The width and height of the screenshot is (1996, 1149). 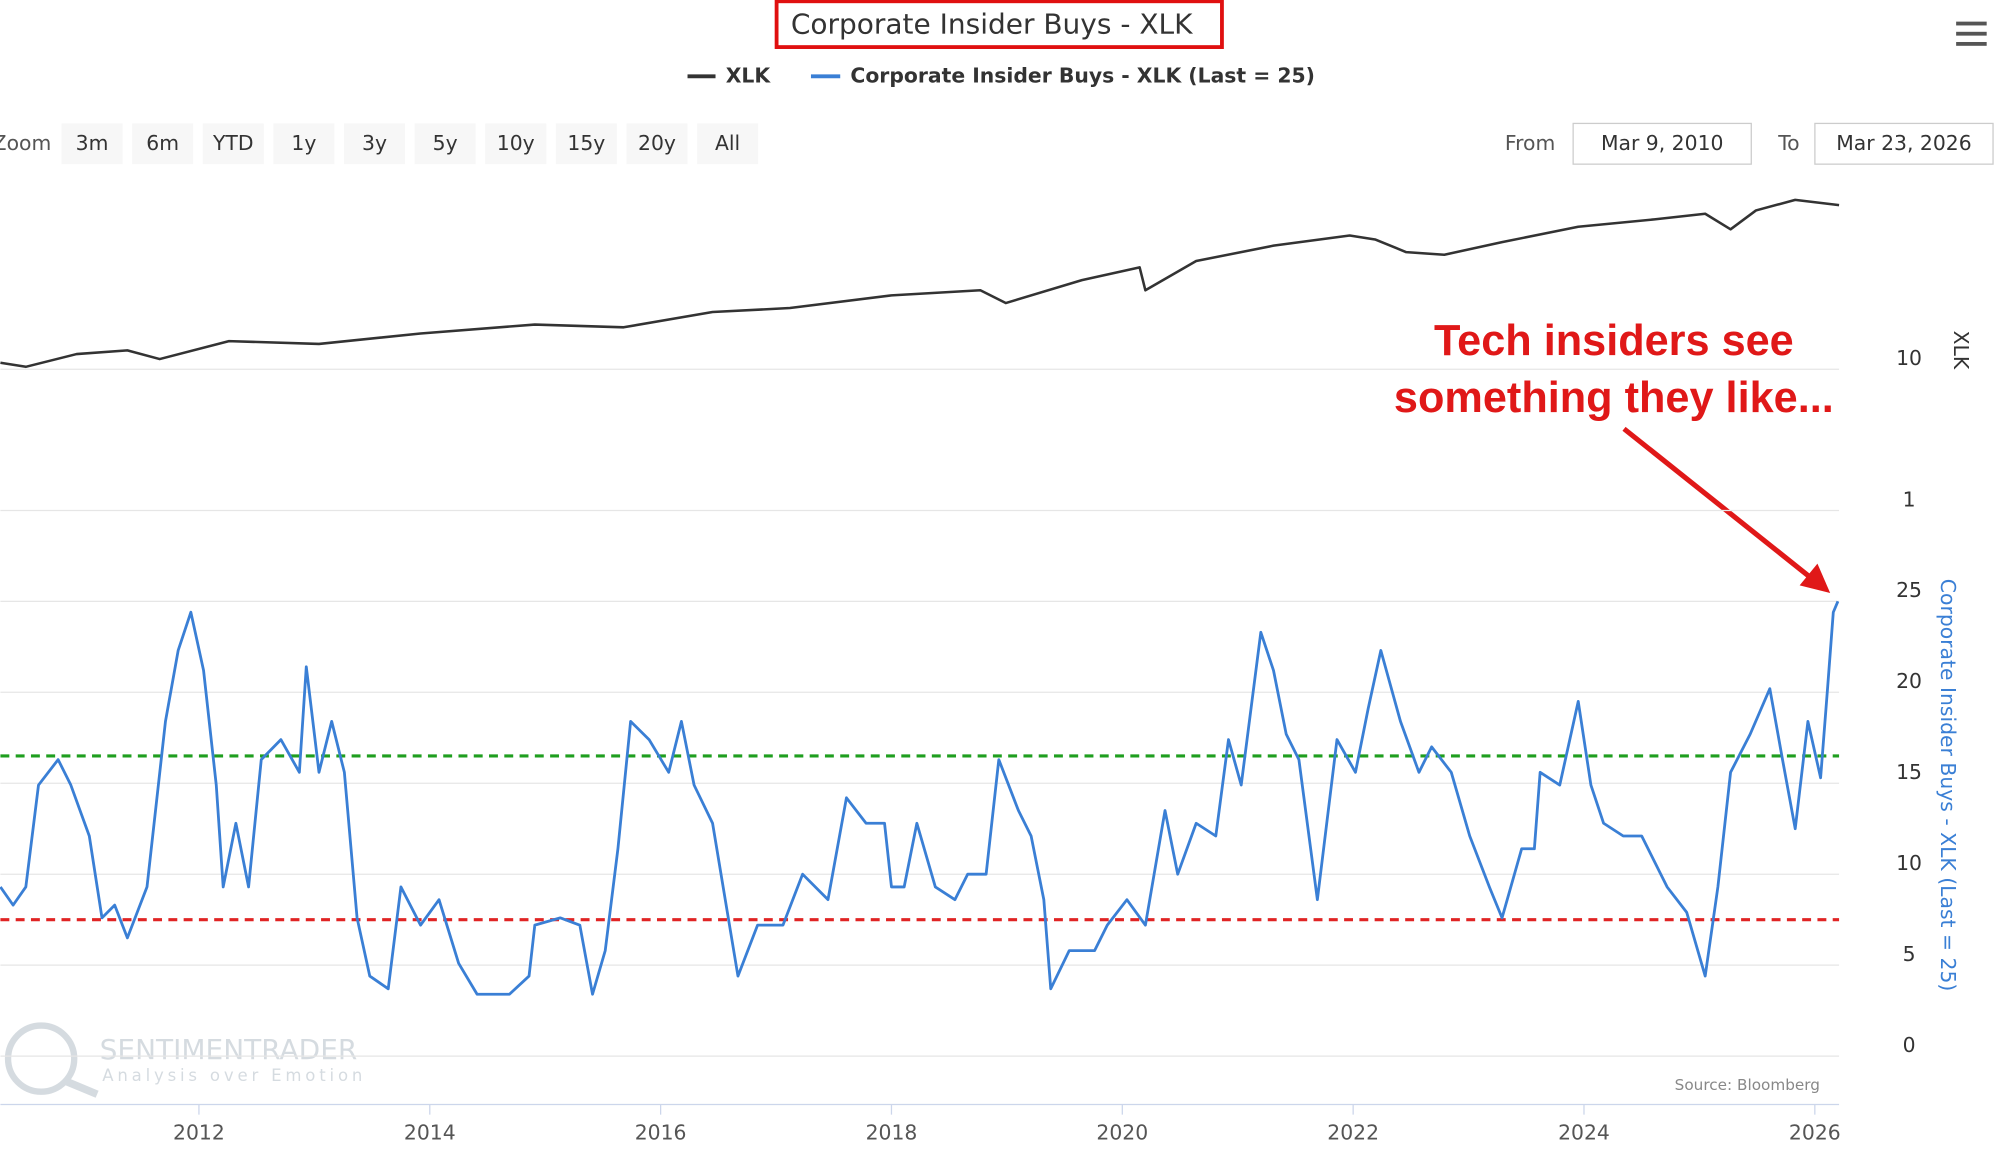 I want to click on title-box, so click(x=999, y=24).